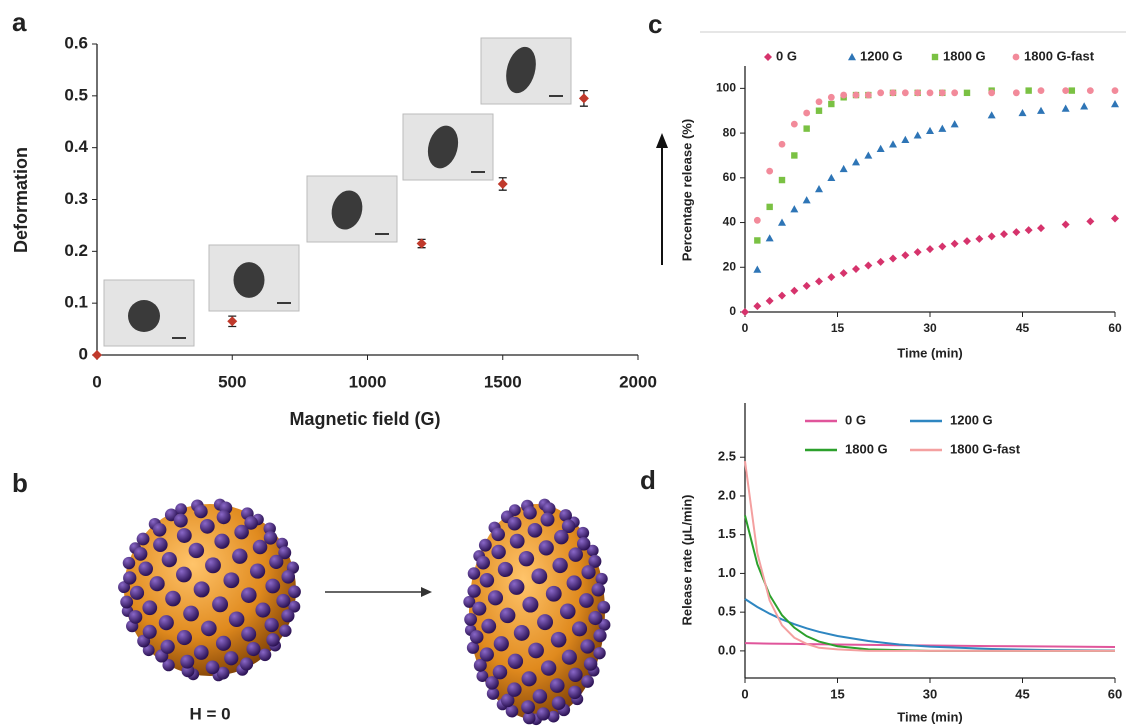  What do you see at coordinates (96, 381) in the screenshot?
I see `x-tick-label: 0` at bounding box center [96, 381].